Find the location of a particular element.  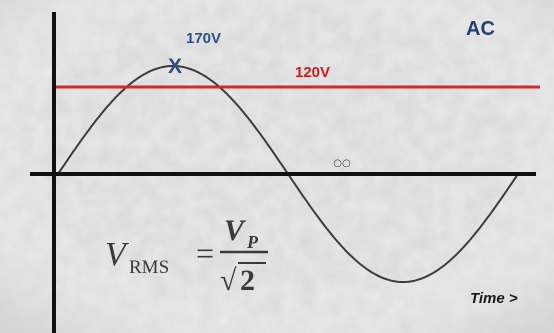

peak-marker: X is located at coordinates (175, 66).